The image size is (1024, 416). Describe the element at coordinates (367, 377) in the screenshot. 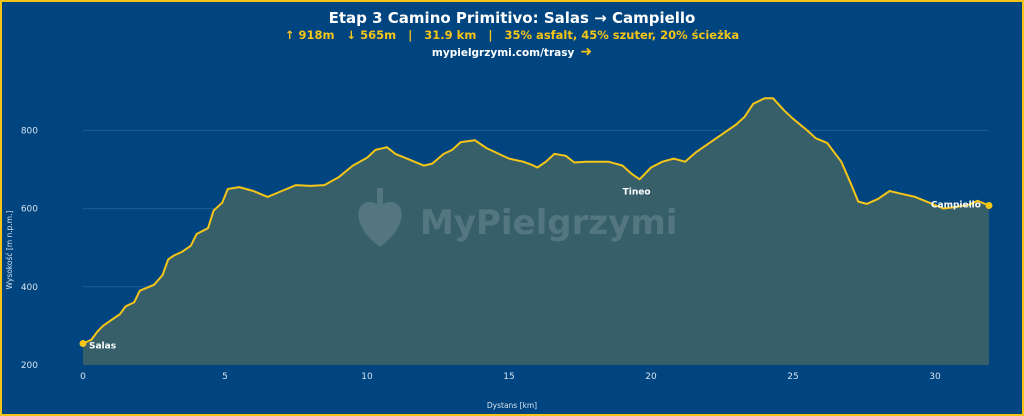

I see `x-tick-label: 10` at that location.